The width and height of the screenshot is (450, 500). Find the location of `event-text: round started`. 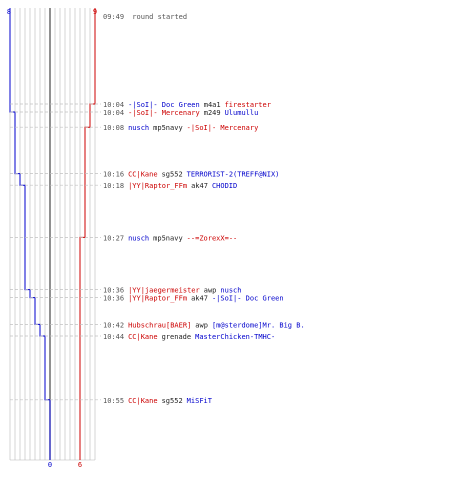

event-text: round started is located at coordinates (159, 17).